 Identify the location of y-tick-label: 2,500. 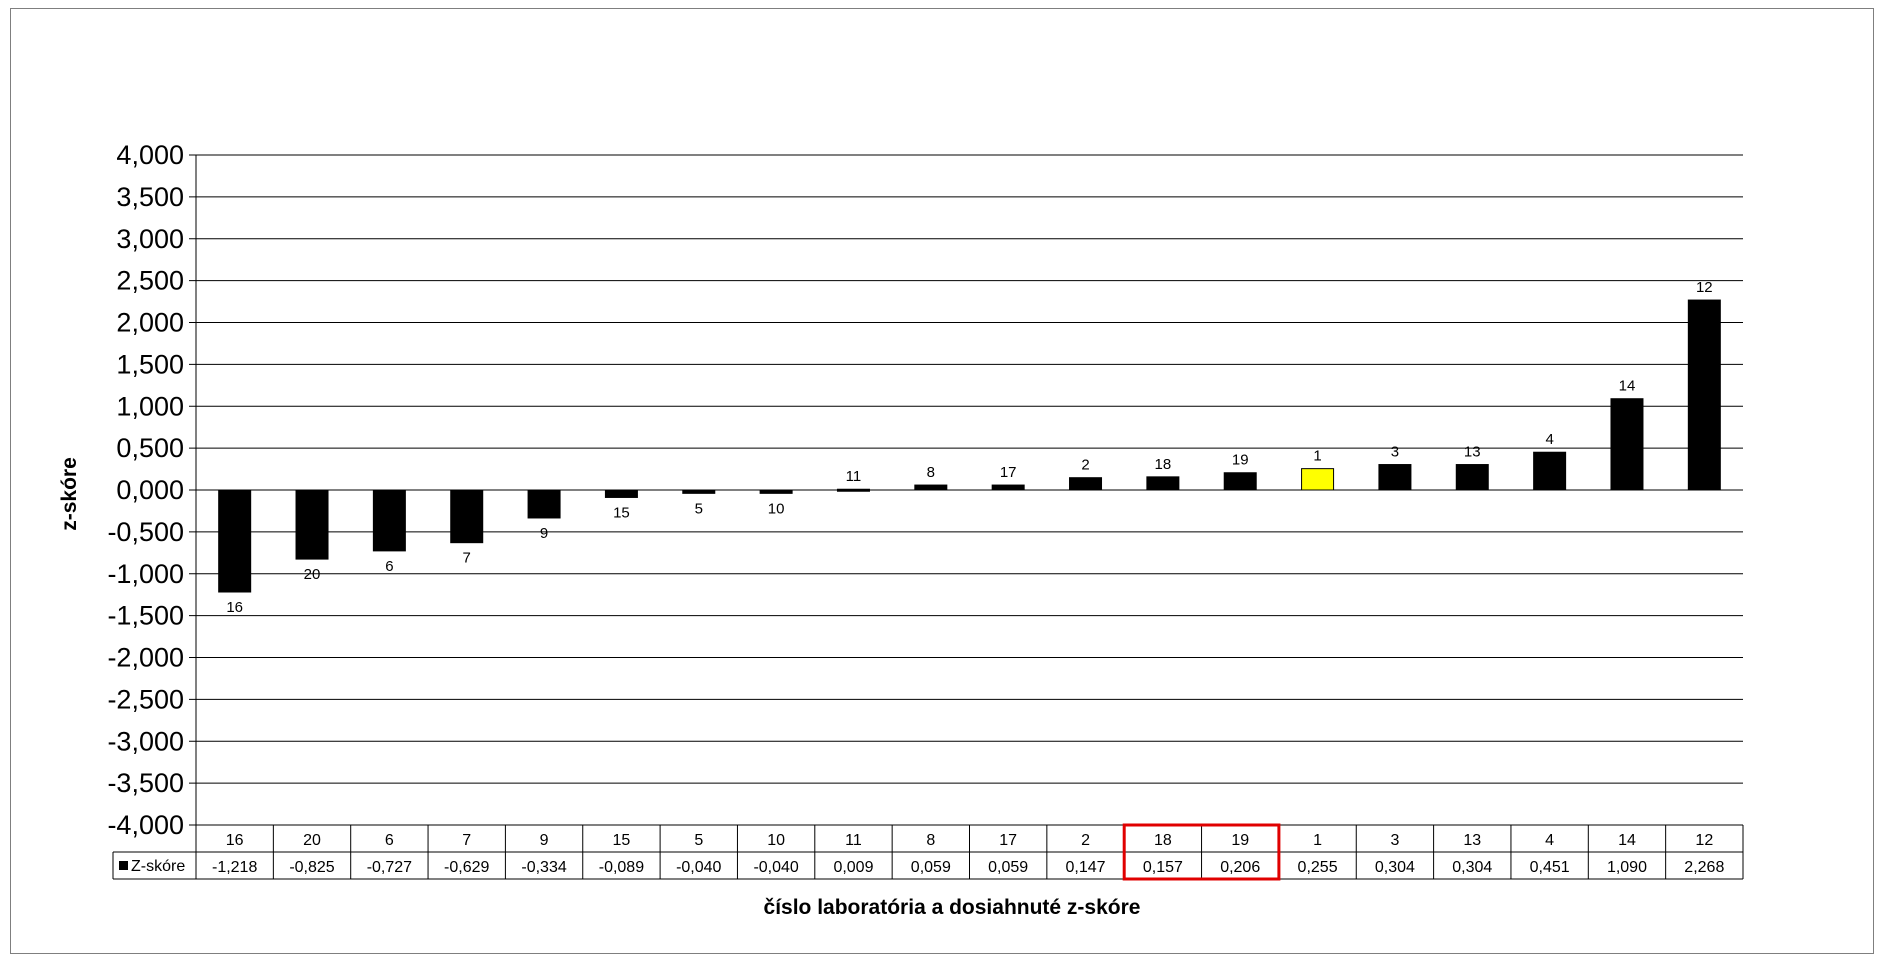
(150, 281).